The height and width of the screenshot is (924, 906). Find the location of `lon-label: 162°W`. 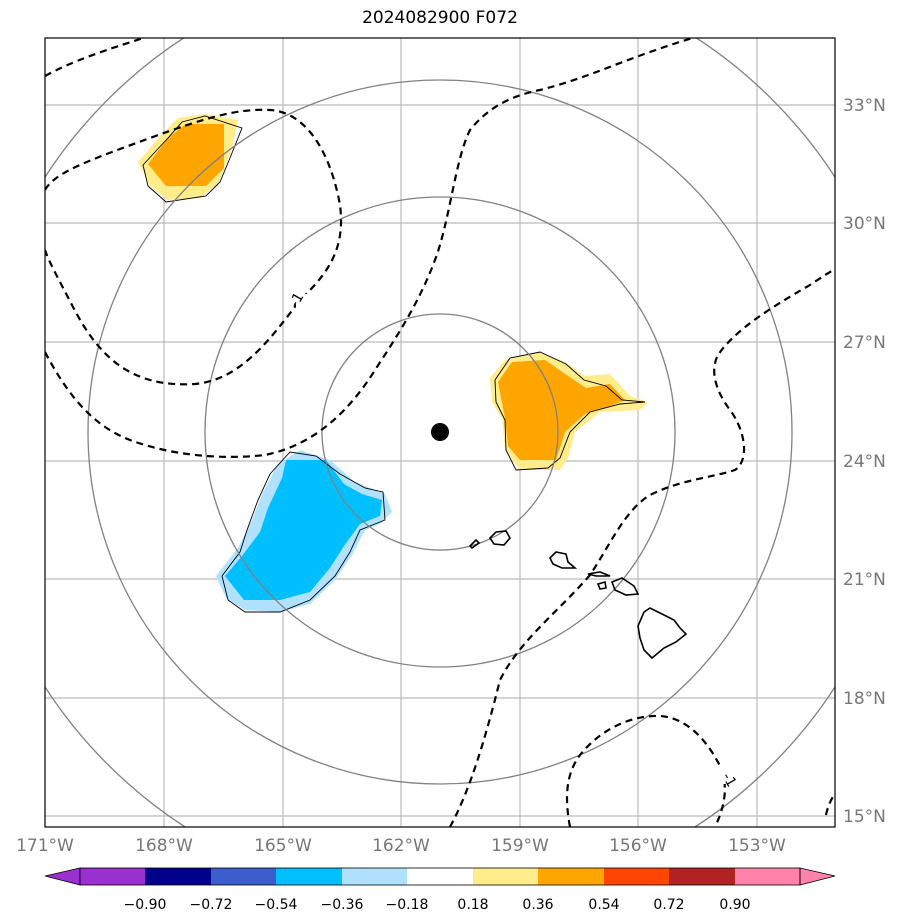

lon-label: 162°W is located at coordinates (401, 846).